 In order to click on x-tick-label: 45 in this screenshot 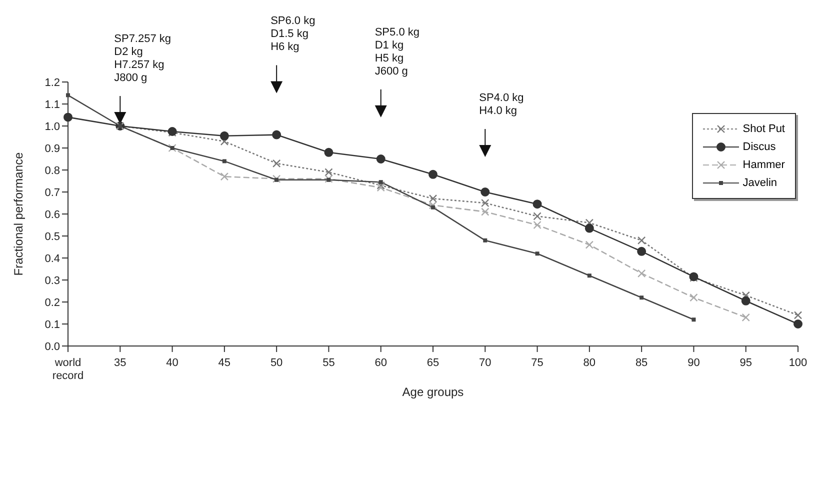, I will do `click(224, 363)`.